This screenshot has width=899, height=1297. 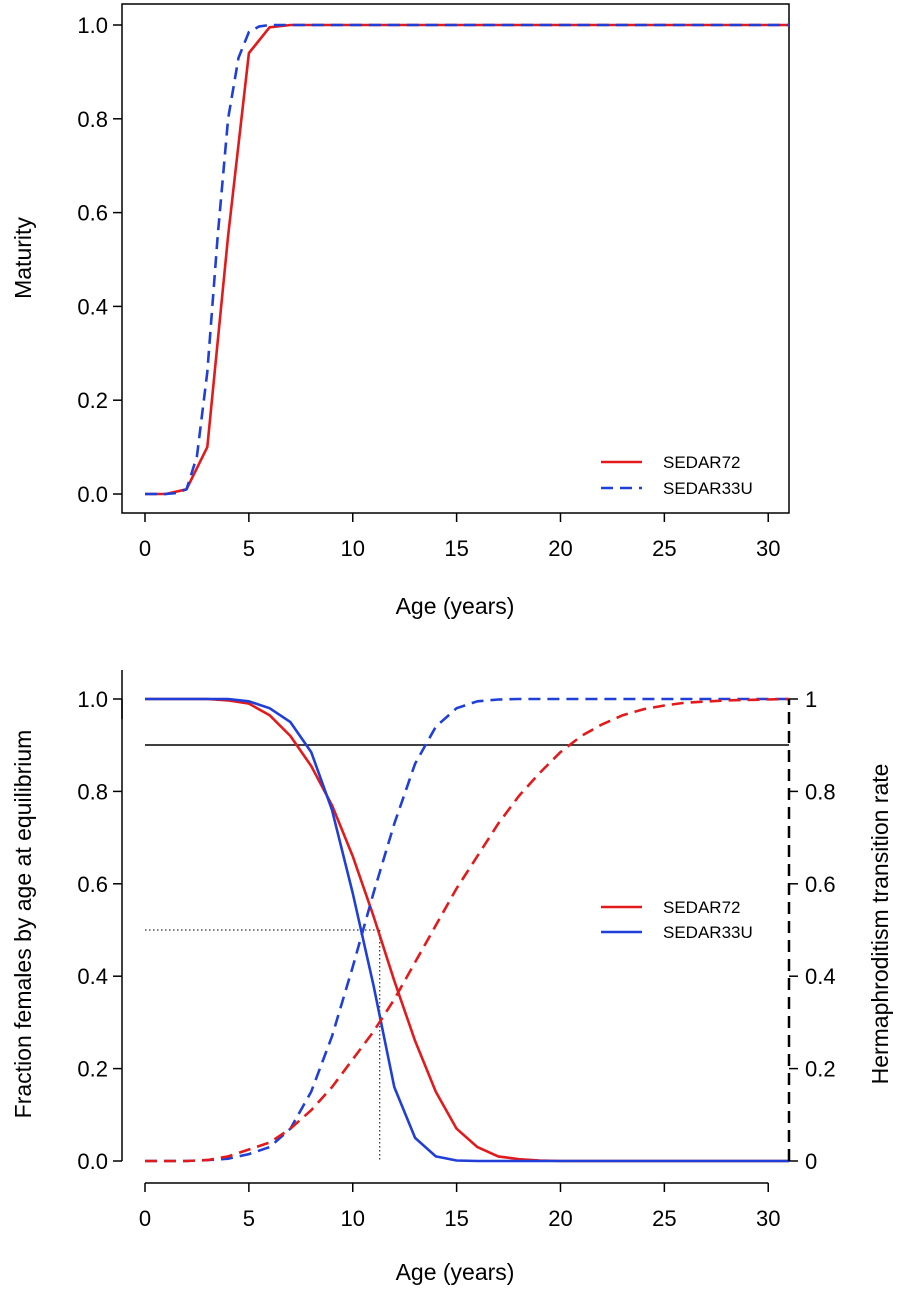 What do you see at coordinates (811, 699) in the screenshot?
I see `right-y-tick-label: 1` at bounding box center [811, 699].